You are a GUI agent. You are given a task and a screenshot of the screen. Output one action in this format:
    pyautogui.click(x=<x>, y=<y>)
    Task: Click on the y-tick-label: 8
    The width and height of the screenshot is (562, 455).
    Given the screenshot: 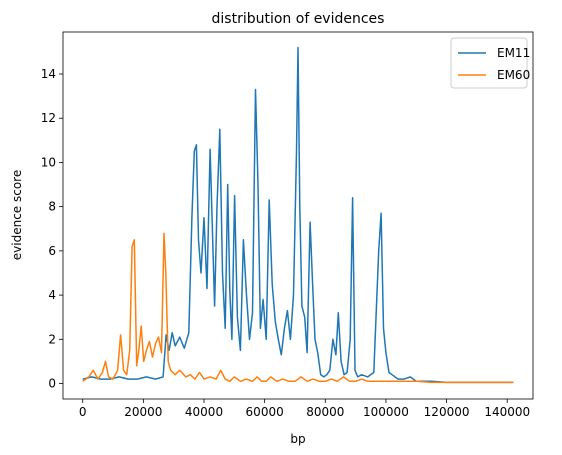 What is the action you would take?
    pyautogui.click(x=52, y=207)
    